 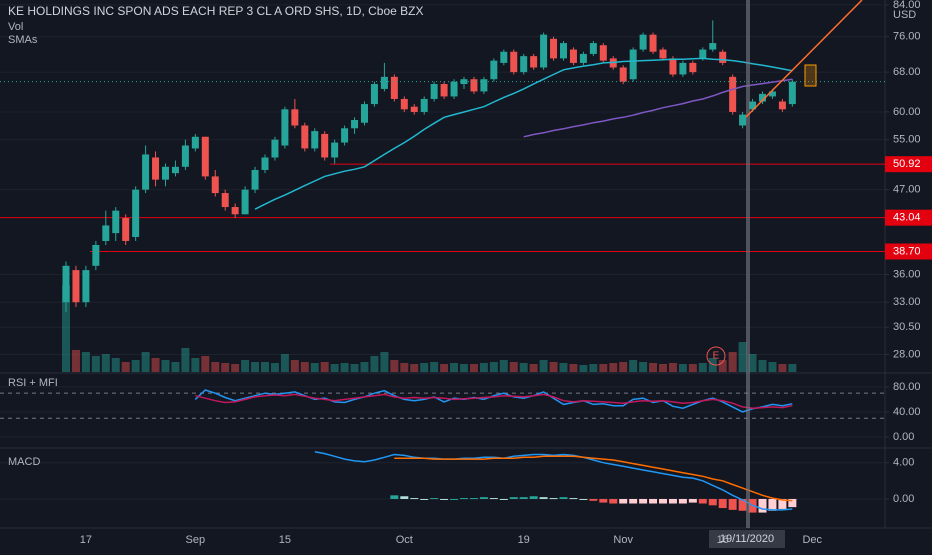 I want to click on y-tick-label: 33.00, so click(x=907, y=302).